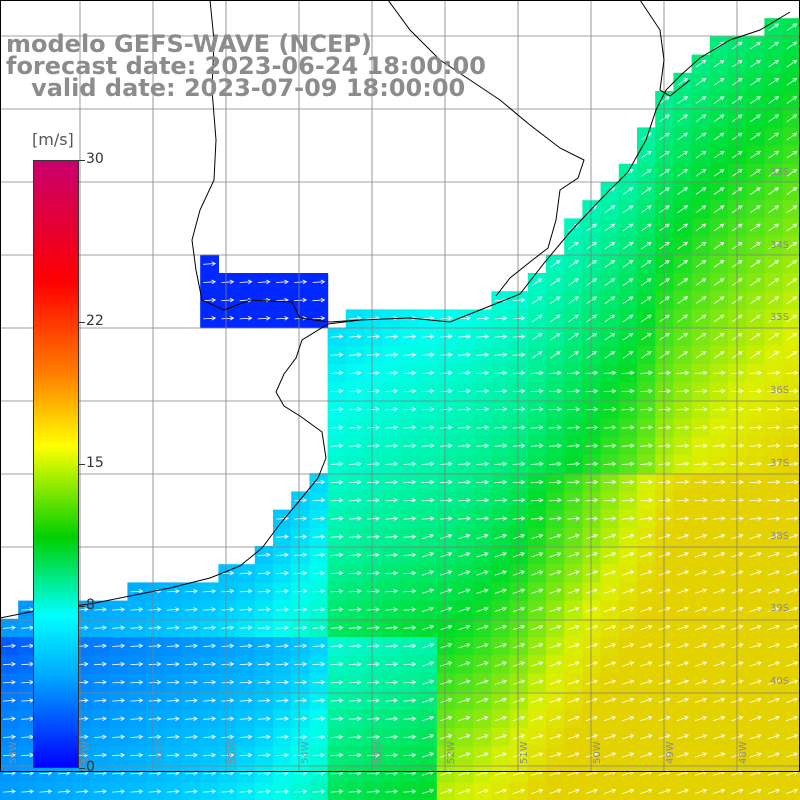 The width and height of the screenshot is (800, 800). I want to click on latitude-label: 34S, so click(779, 245).